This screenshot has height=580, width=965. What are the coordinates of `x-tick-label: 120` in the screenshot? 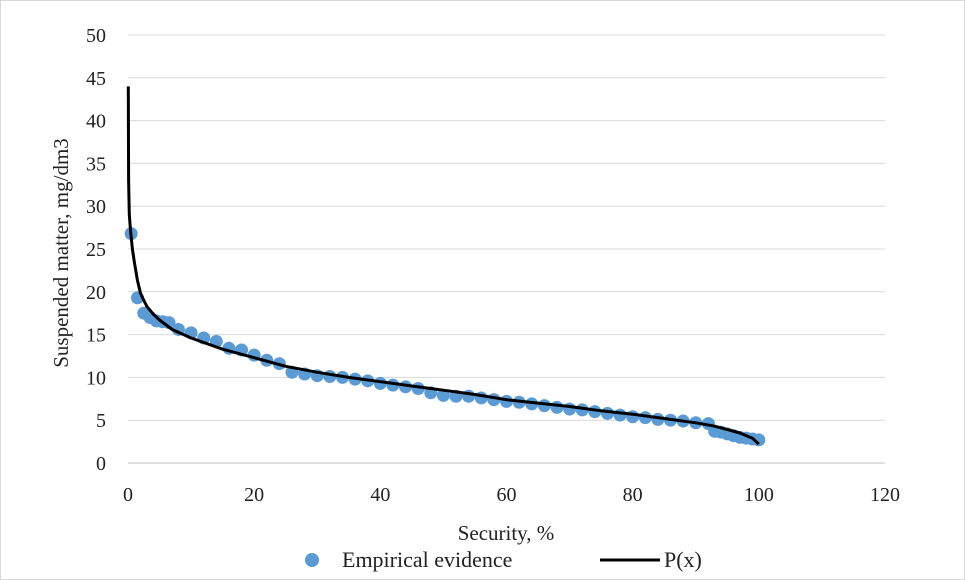 It's located at (885, 495).